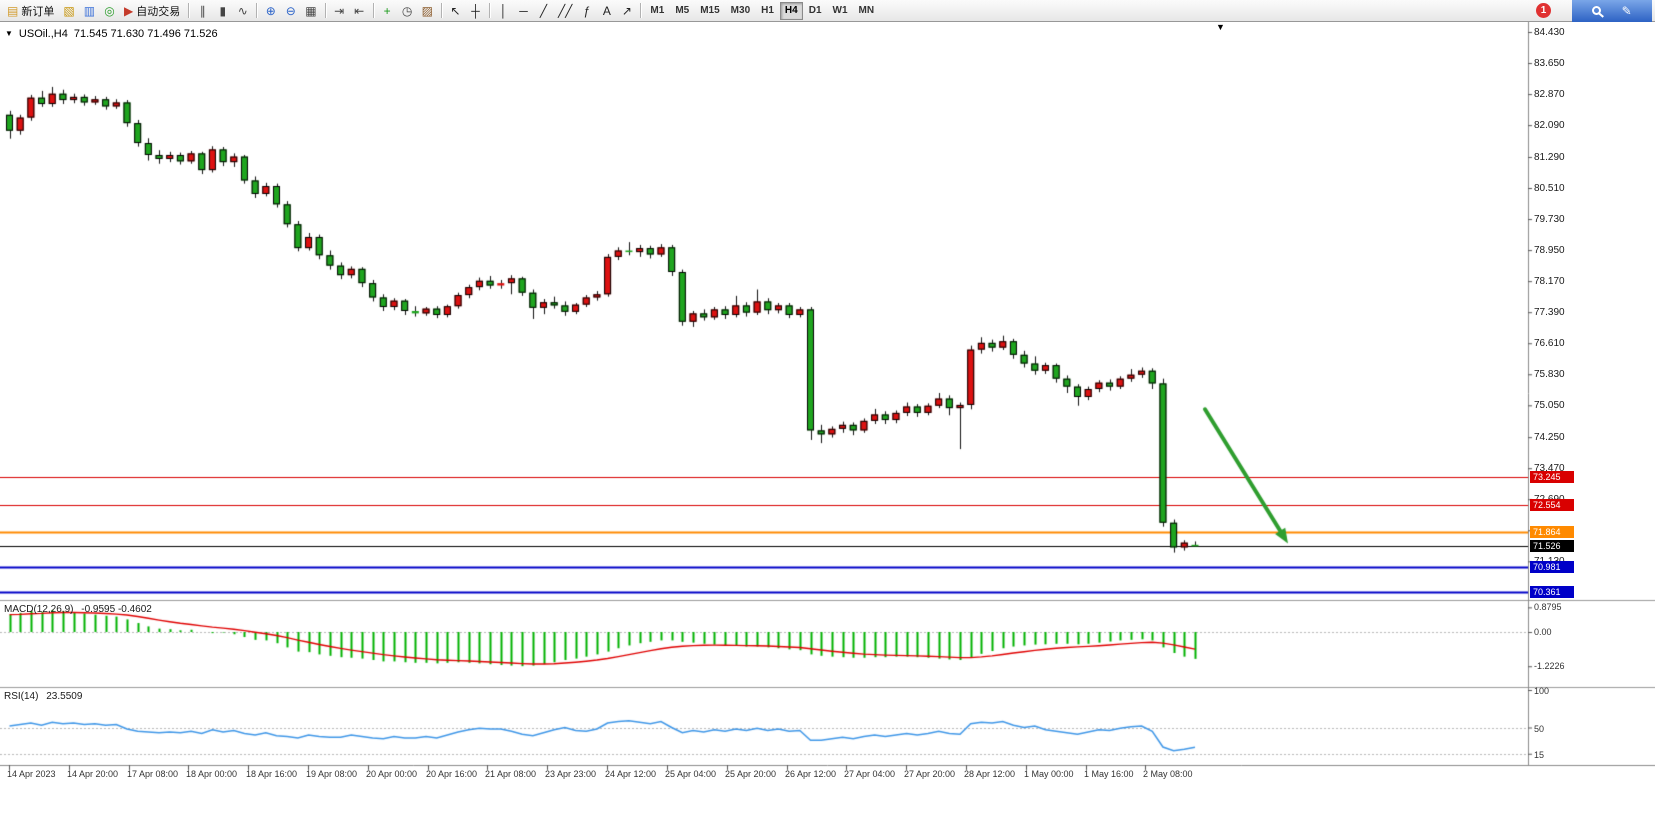 The height and width of the screenshot is (826, 1655). I want to click on cursor-button: ↖, so click(455, 10).